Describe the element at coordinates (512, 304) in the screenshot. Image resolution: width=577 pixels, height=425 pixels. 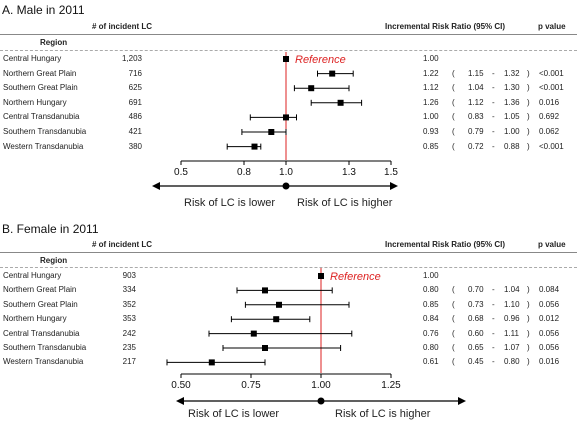
I see `ci-upper: 1.10` at that location.